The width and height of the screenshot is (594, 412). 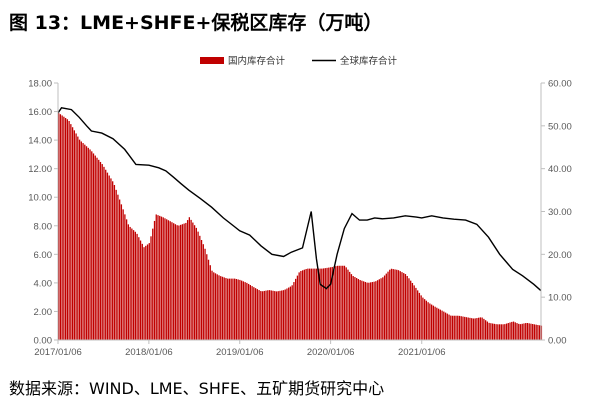 What do you see at coordinates (331, 352) in the screenshot?
I see `x-tick-label: 2020/01/06` at bounding box center [331, 352].